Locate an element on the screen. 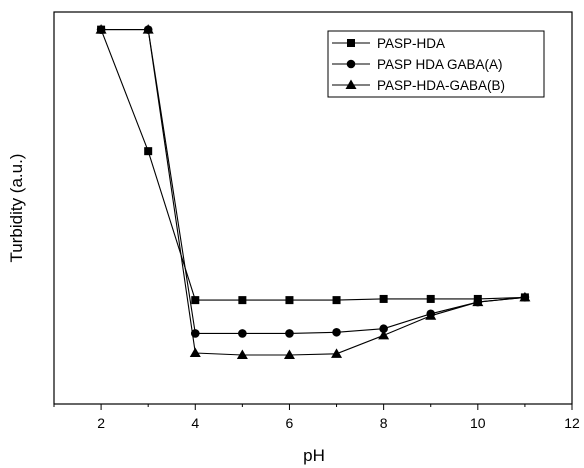 The height and width of the screenshot is (468, 584). legend-item: PASP HDA GABA(A) is located at coordinates (417, 64).